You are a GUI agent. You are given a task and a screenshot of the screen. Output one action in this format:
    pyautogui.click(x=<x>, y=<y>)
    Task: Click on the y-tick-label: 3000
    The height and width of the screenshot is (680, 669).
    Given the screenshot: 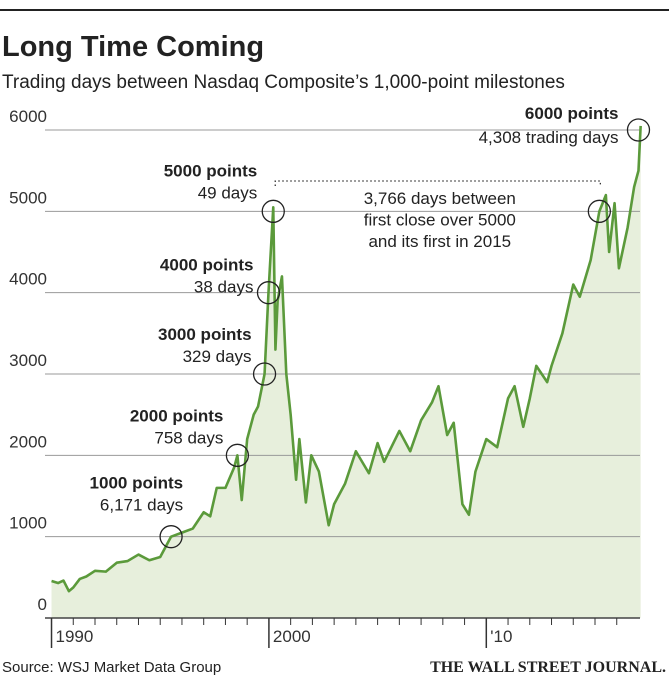 What is the action you would take?
    pyautogui.click(x=28, y=360)
    